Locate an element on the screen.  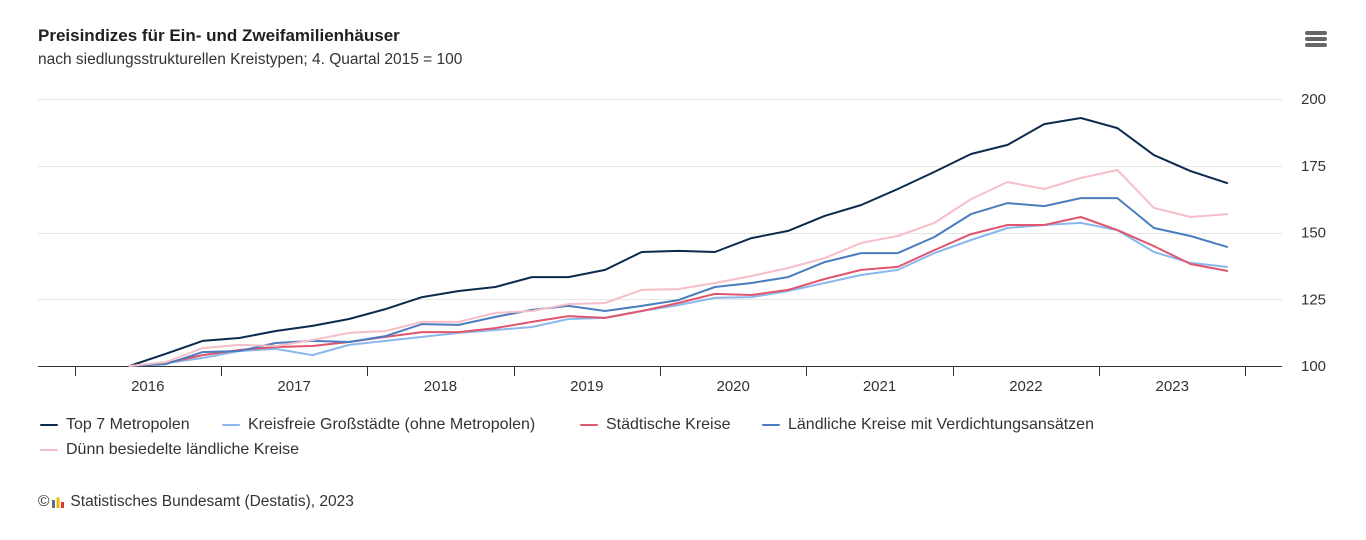
legend-item-staedtische-kreise: Städtische Kreise is located at coordinates (655, 425).